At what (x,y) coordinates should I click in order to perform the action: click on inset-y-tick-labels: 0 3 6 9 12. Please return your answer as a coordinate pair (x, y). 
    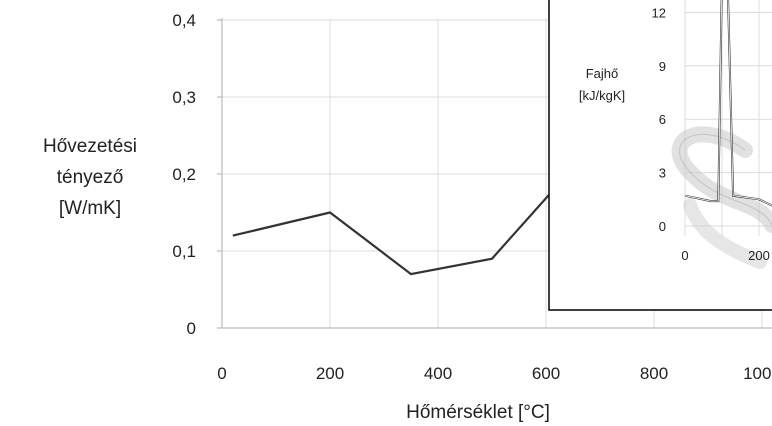
    Looking at the image, I should click on (659, 119).